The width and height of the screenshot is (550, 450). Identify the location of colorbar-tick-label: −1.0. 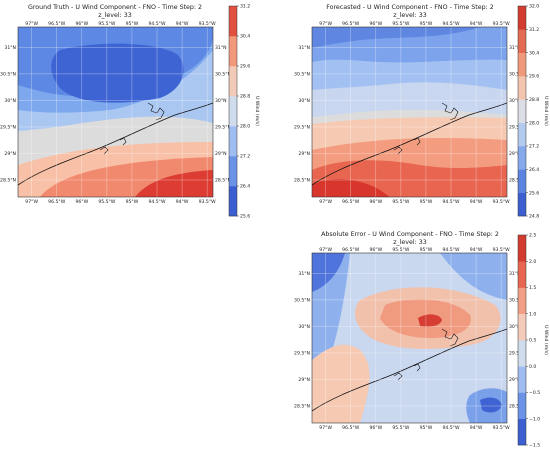
(534, 419).